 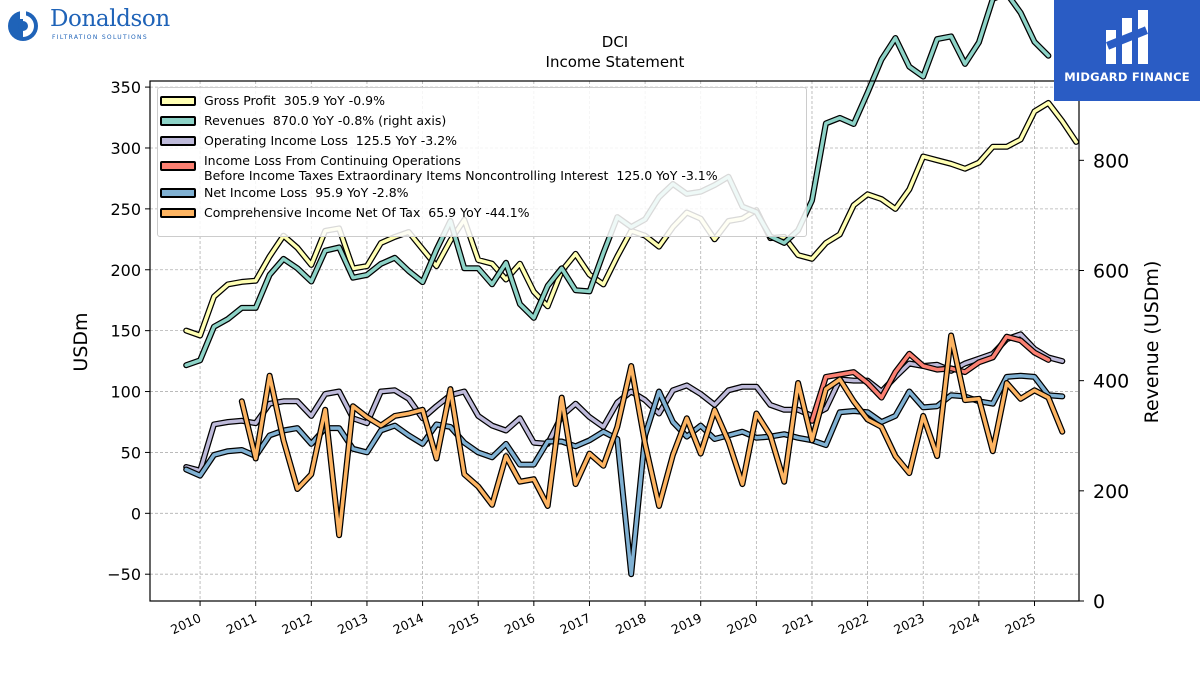 I want to click on x-tick-label: 2020, so click(x=741, y=623).